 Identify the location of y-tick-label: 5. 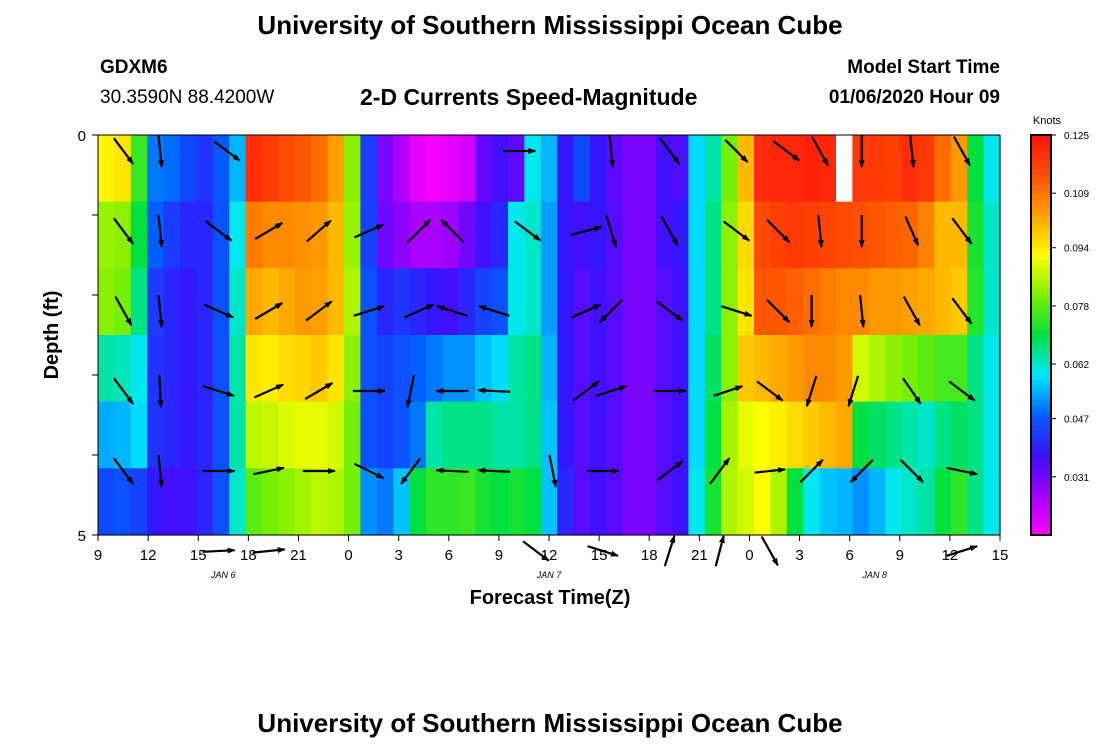
(82, 536).